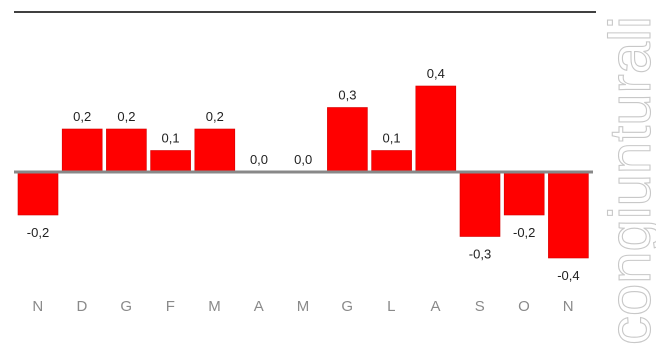 Image resolution: width=656 pixels, height=349 pixels. I want to click on x-tick-label-3: F, so click(171, 306).